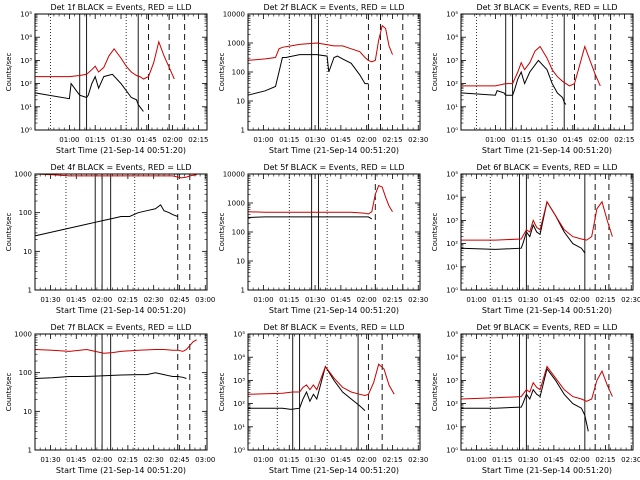 The image size is (640, 480). What do you see at coordinates (120, 167) in the screenshot?
I see `panel-title: Det 4f BLACK = Events, RED = LLD` at bounding box center [120, 167].